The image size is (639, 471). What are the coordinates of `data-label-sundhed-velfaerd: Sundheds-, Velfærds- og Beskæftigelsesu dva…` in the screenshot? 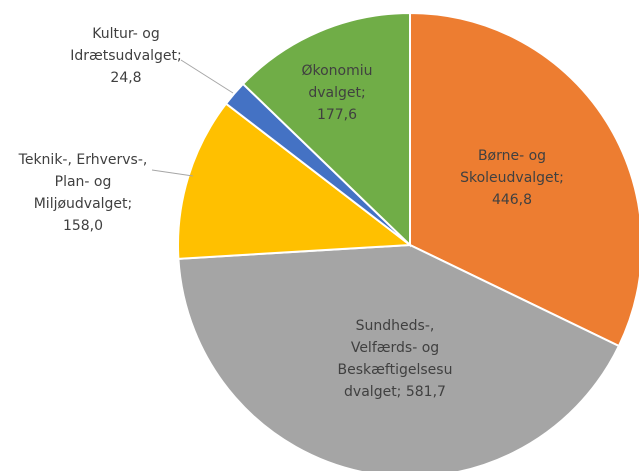 It's located at (395, 359).